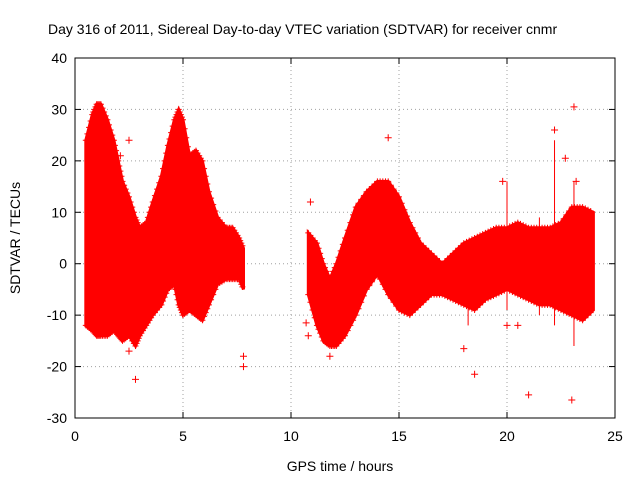 The image size is (640, 480). What do you see at coordinates (507, 436) in the screenshot?
I see `x-tick-label: 20` at bounding box center [507, 436].